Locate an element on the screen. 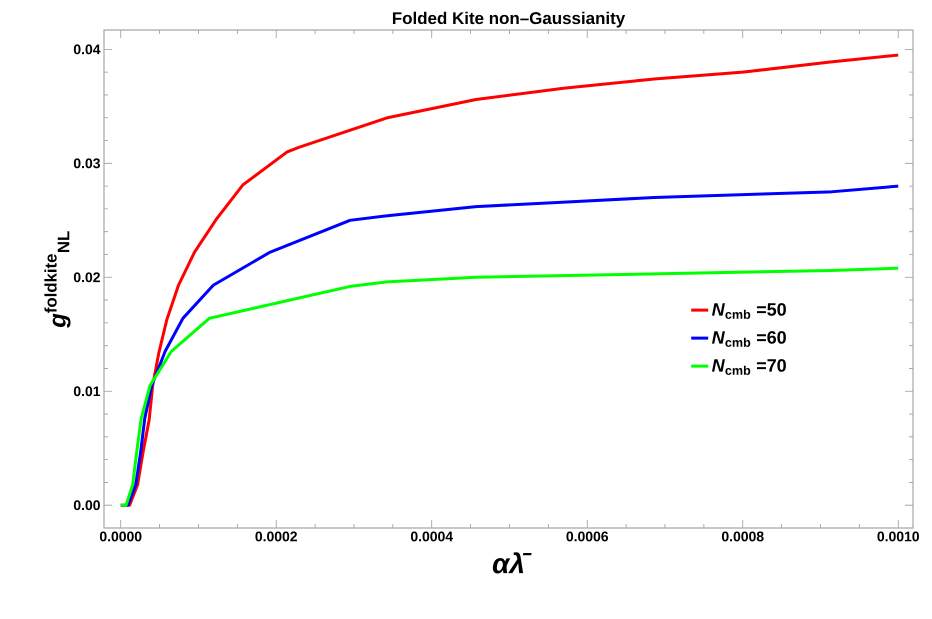 This screenshot has width=932, height=619. x-tick-label: 0.0002 is located at coordinates (276, 537).